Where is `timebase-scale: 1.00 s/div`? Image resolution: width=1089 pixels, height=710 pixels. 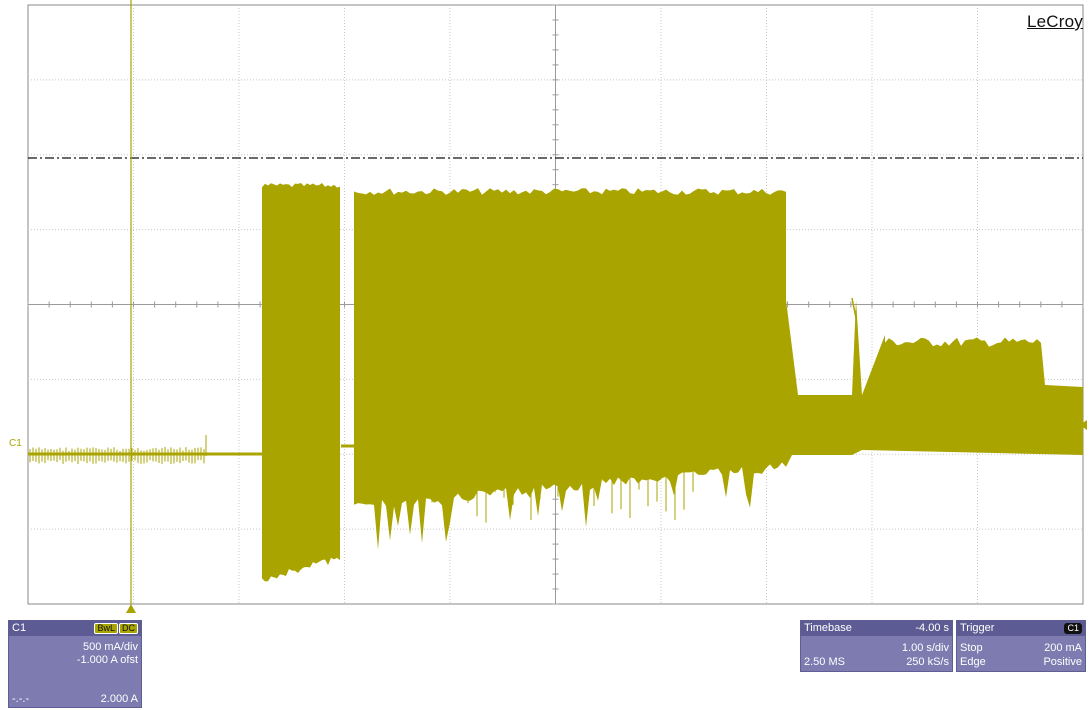
timebase-scale: 1.00 s/div is located at coordinates (925, 648).